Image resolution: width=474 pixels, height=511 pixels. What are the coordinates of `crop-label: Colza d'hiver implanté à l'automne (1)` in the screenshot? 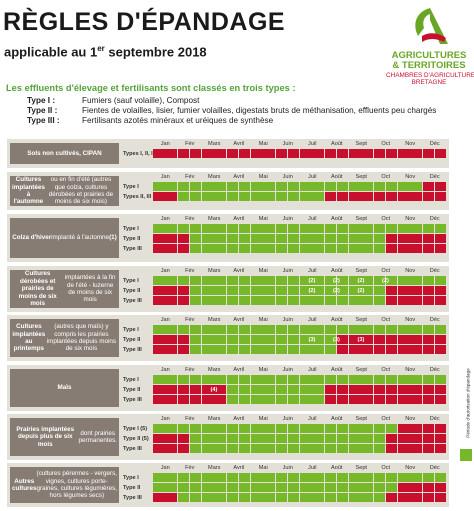 It's located at (64, 238).